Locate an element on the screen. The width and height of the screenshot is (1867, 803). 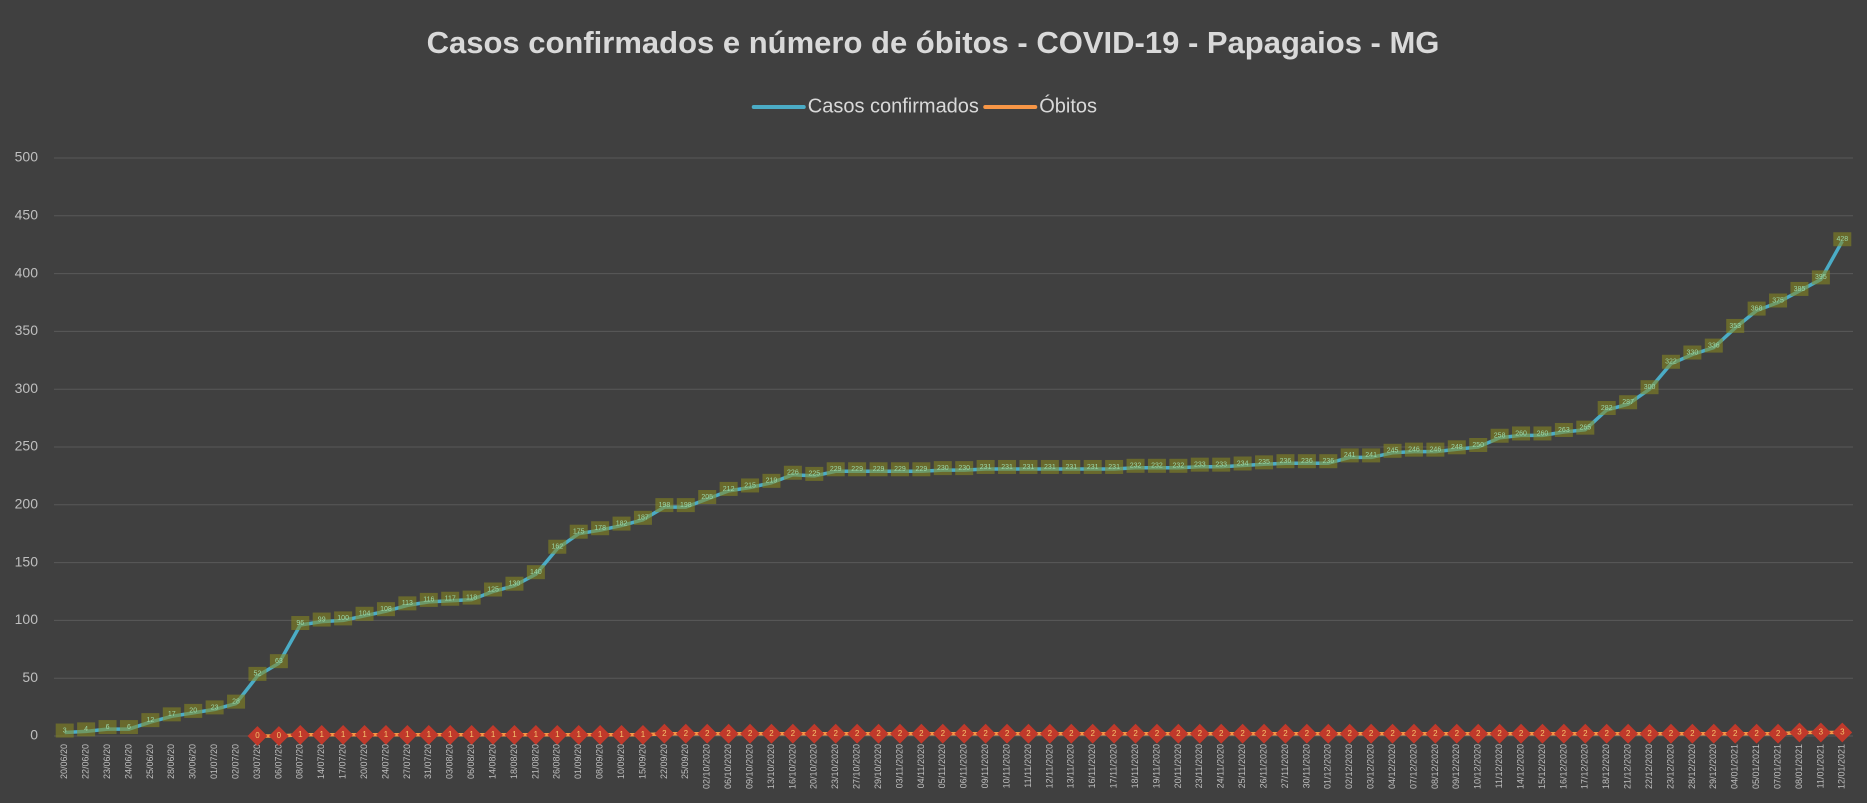
data-label: 116 is located at coordinates (428, 600).